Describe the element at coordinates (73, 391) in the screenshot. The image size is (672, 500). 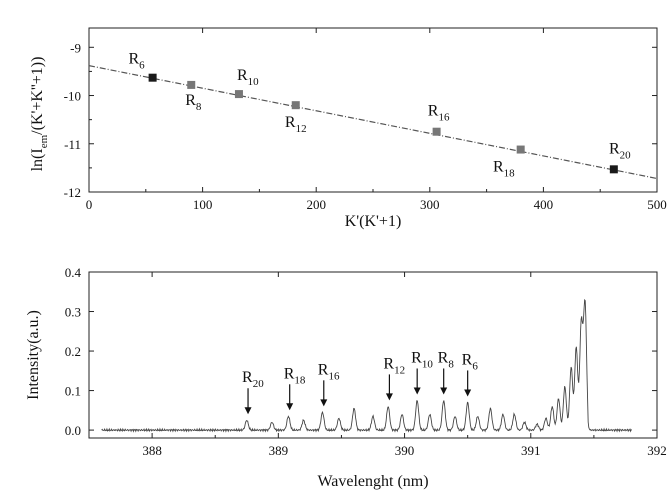
I see `bottom-y-tick-label: 0.1` at that location.